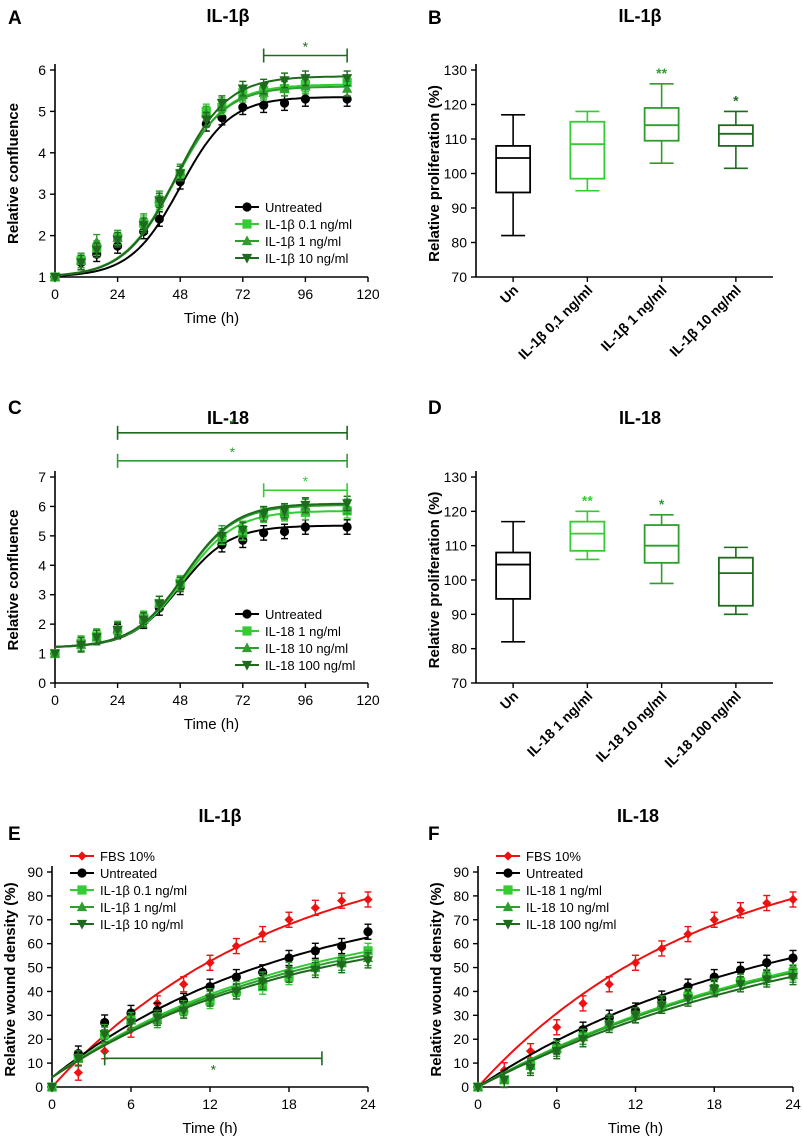  I want to click on y-tick-label: 90, so click(459, 614).